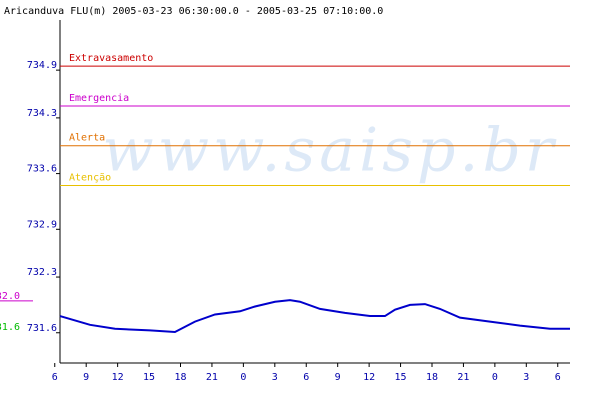 Image resolution: width=600 pixels, height=400 pixels. I want to click on current-label: 731.6, so click(10, 327).